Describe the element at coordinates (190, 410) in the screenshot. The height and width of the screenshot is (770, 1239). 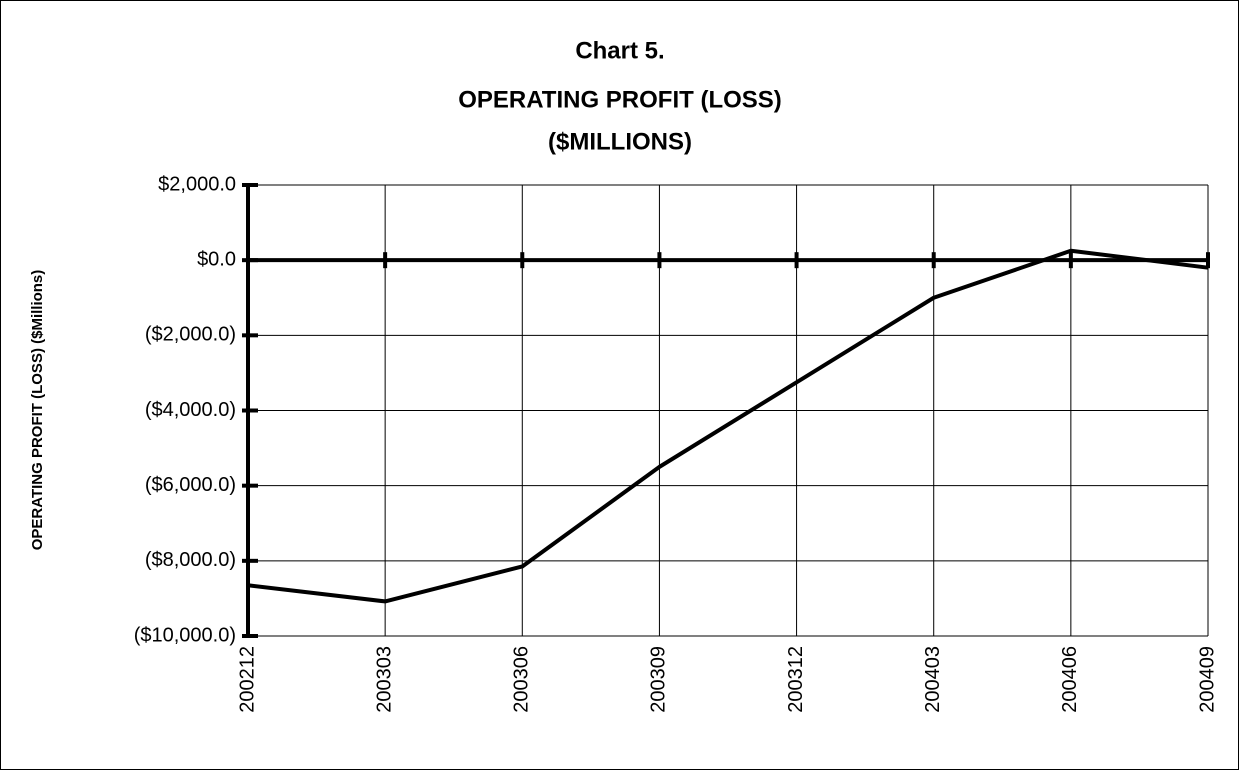
I see `y-tick-label: ($4,000.0)` at that location.